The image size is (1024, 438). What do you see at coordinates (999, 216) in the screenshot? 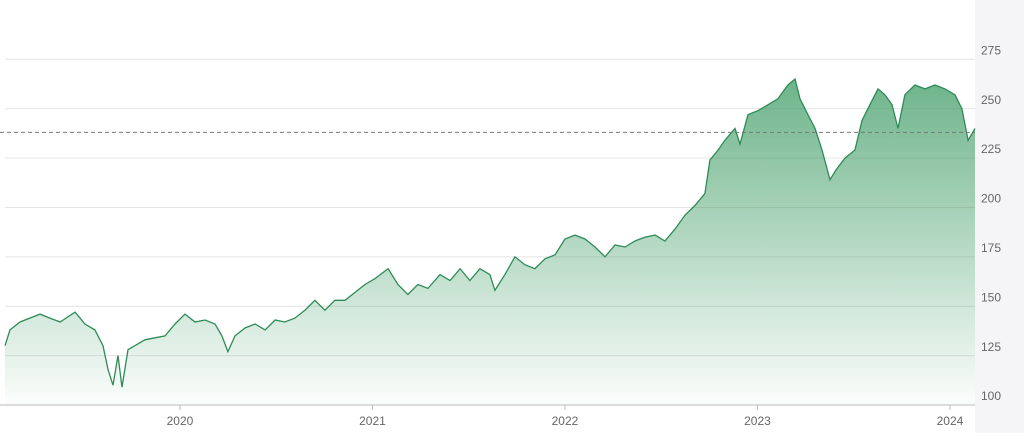
I see `axis-panel` at bounding box center [999, 216].